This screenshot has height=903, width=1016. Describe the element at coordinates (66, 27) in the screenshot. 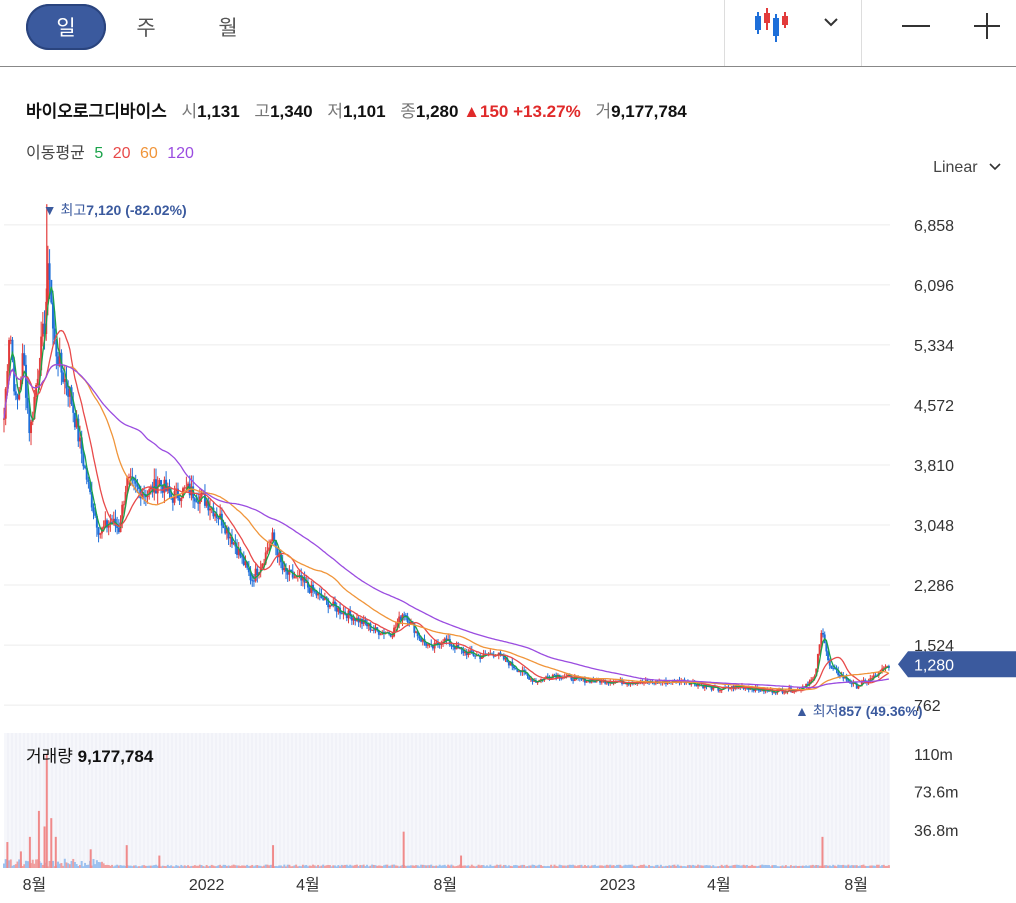

I see `period-daily-button: 일` at that location.